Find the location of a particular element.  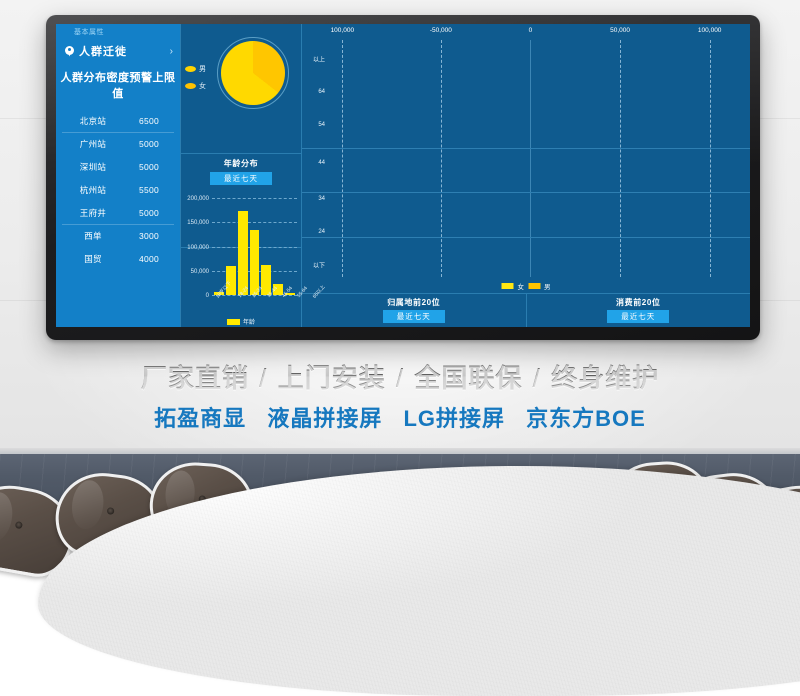

promo-item: 厂家直销 is located at coordinates (194, 378).